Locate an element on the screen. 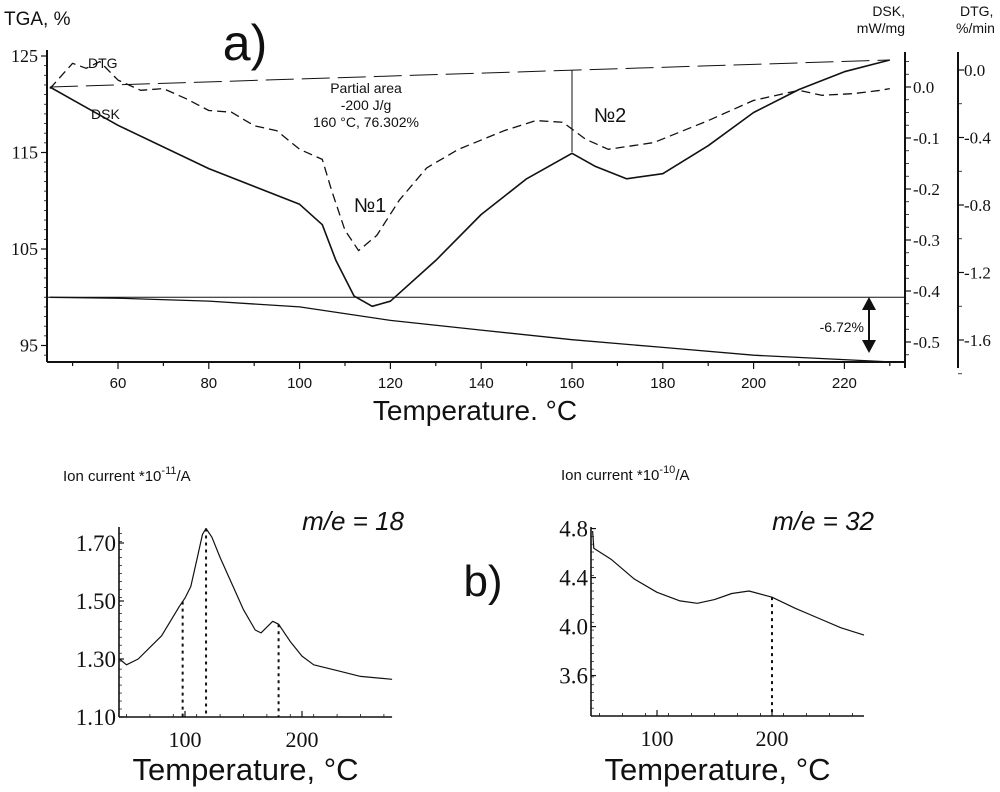  dsk-curve-label: DSK is located at coordinates (105, 114).